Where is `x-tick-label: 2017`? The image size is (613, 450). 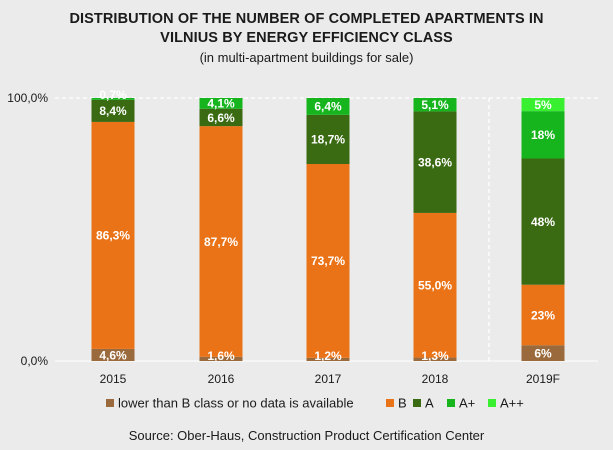 x-tick-label: 2017 is located at coordinates (328, 379).